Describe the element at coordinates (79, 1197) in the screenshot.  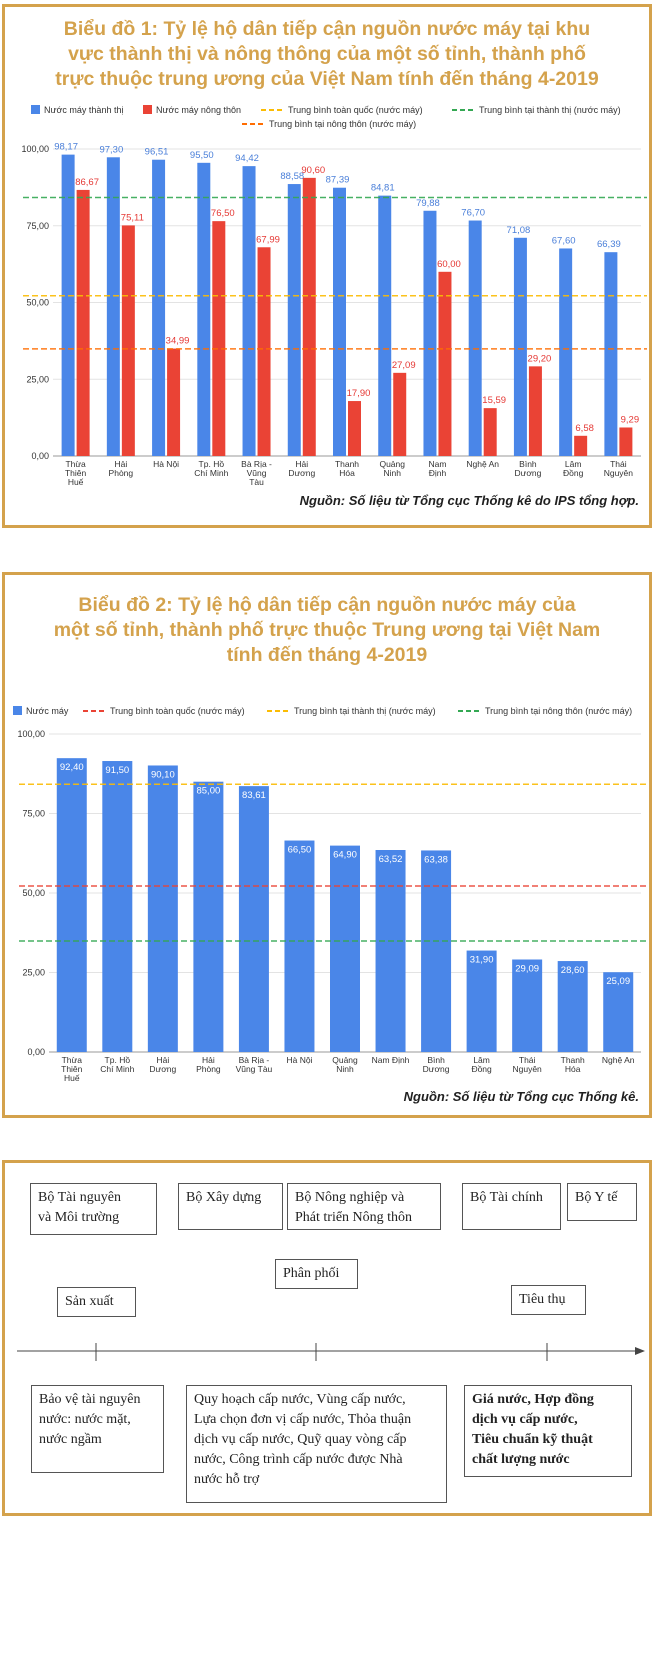
I see `ministry-line: Bộ Tài nguyên` at that location.